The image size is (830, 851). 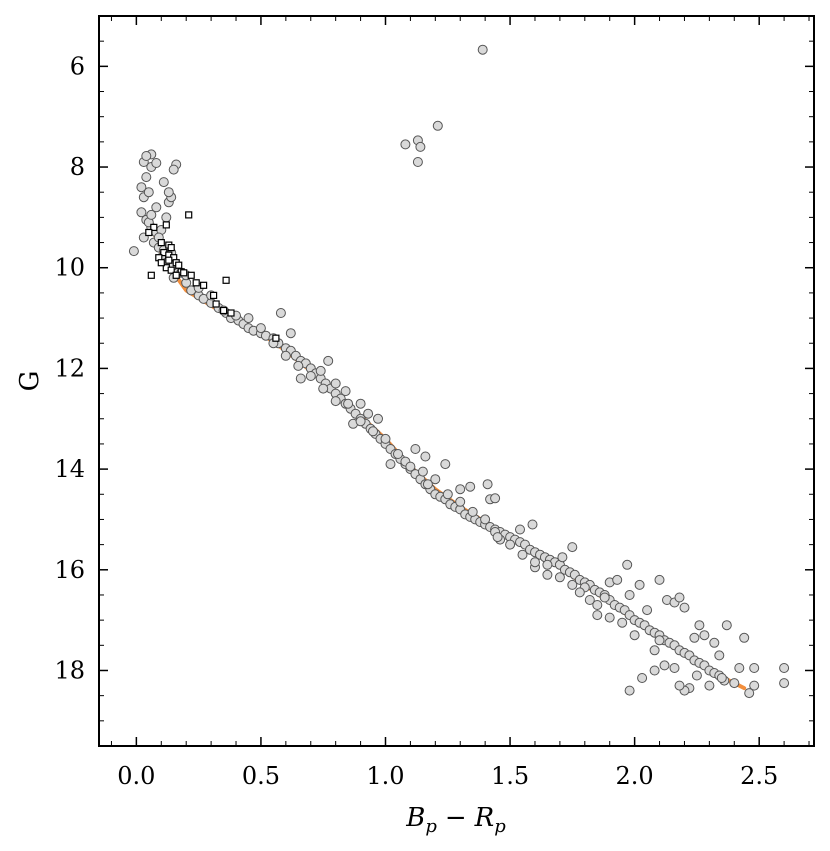 What do you see at coordinates (510, 776) in the screenshot?
I see `x-tick-label: 1.5` at bounding box center [510, 776].